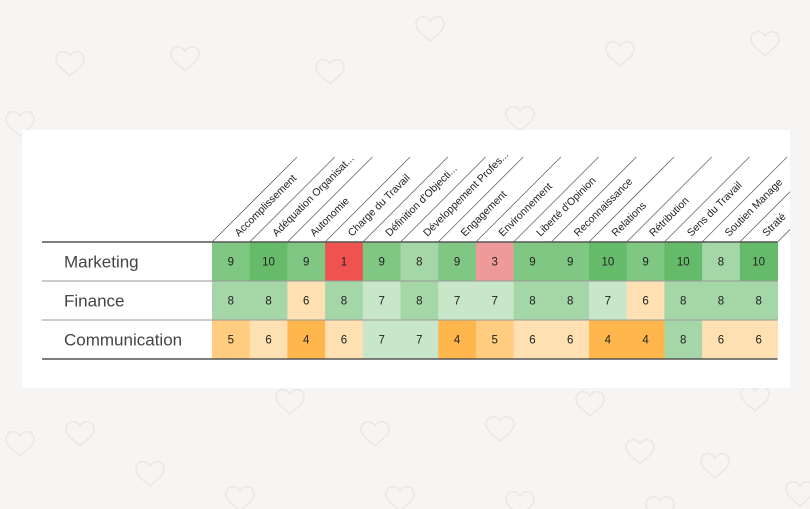 This screenshot has height=509, width=810. What do you see at coordinates (231, 341) in the screenshot?
I see `cell-value: 5` at bounding box center [231, 341].